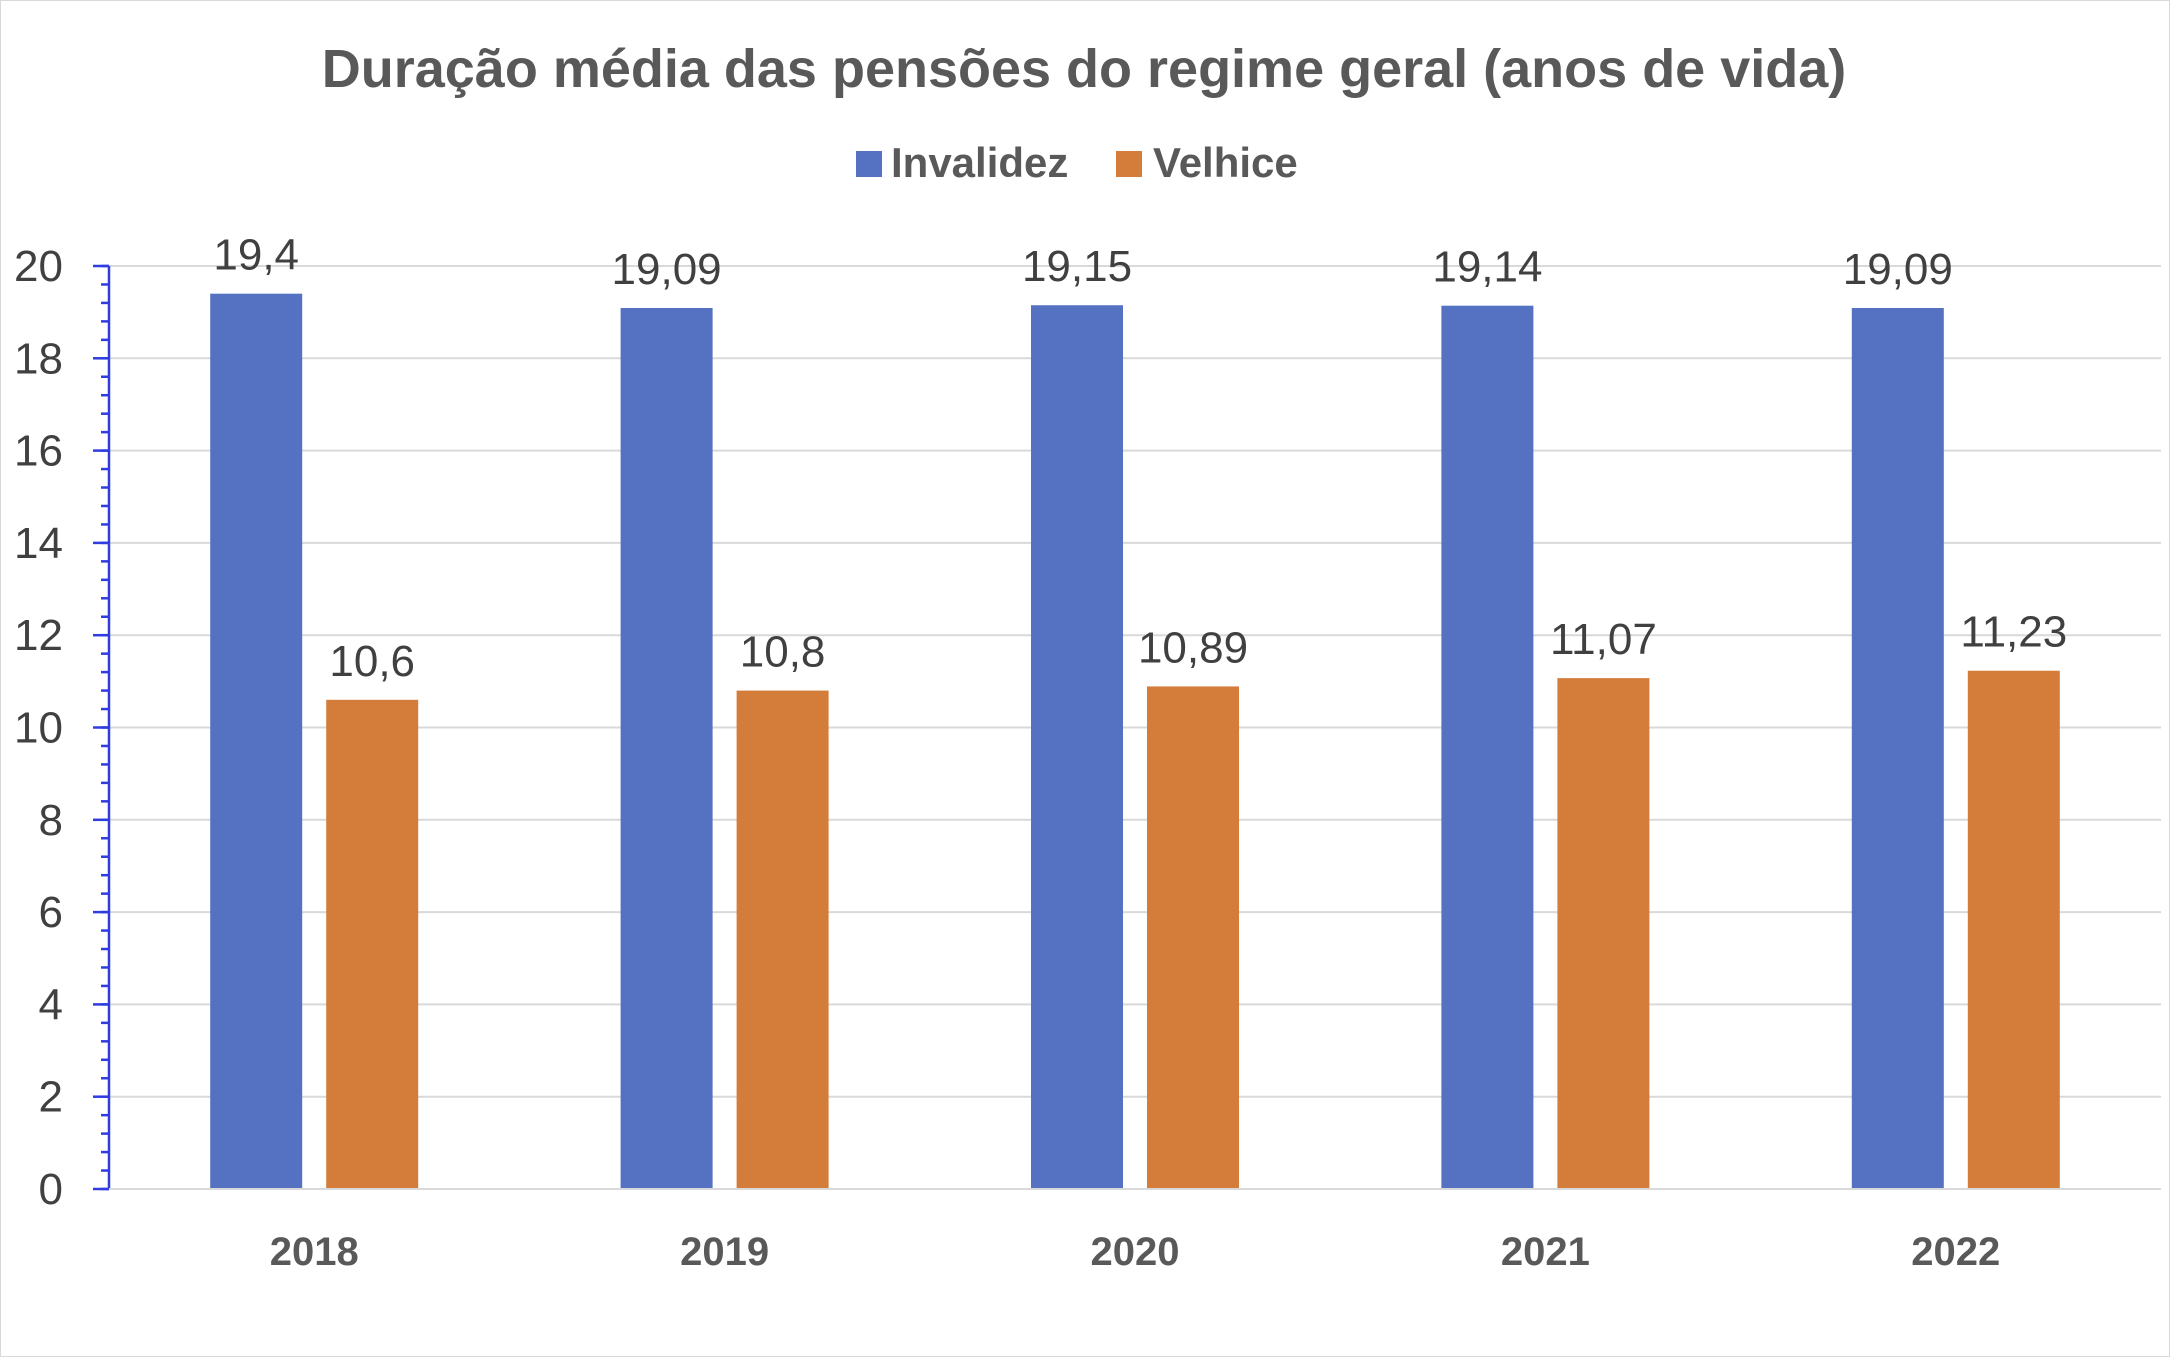 This screenshot has height=1358, width=2170. Describe the element at coordinates (38, 635) in the screenshot. I see `y-tick-label: 12` at that location.